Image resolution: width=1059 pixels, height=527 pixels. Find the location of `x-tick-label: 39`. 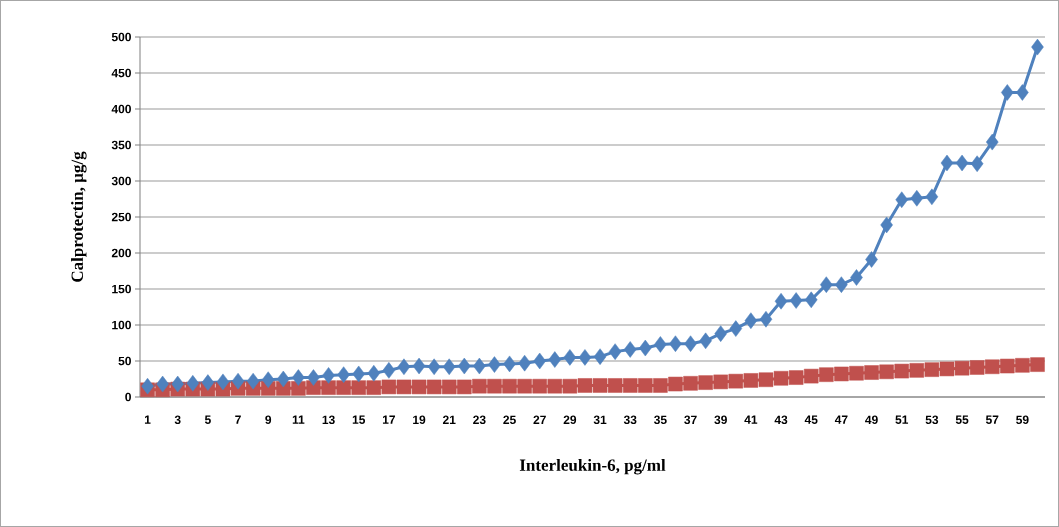

x-tick-label: 39 is located at coordinates (720, 420).